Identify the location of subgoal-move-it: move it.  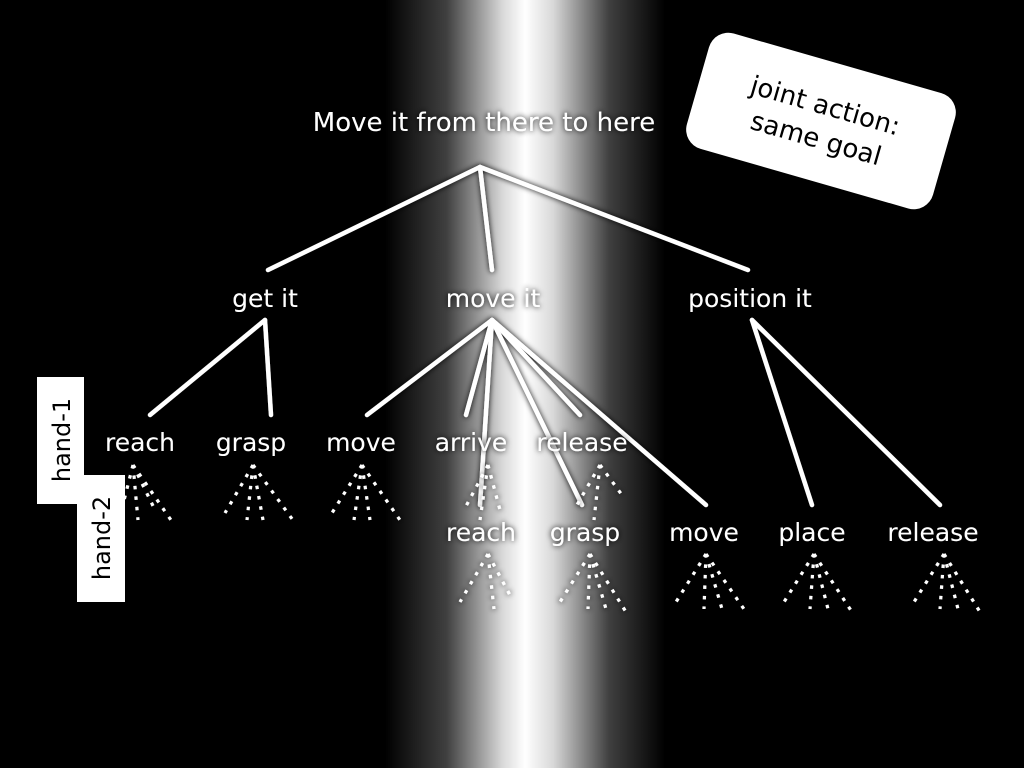
(493, 298).